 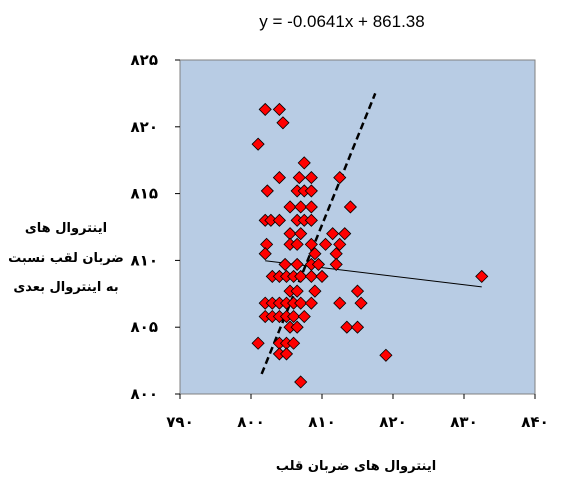 I want to click on x-axis-ticks: ۷۹۰ ۸۰۰ ۸۱۰ ۸۲۰ ۸۳۰ ۸۴۰, so click(x=357, y=412).